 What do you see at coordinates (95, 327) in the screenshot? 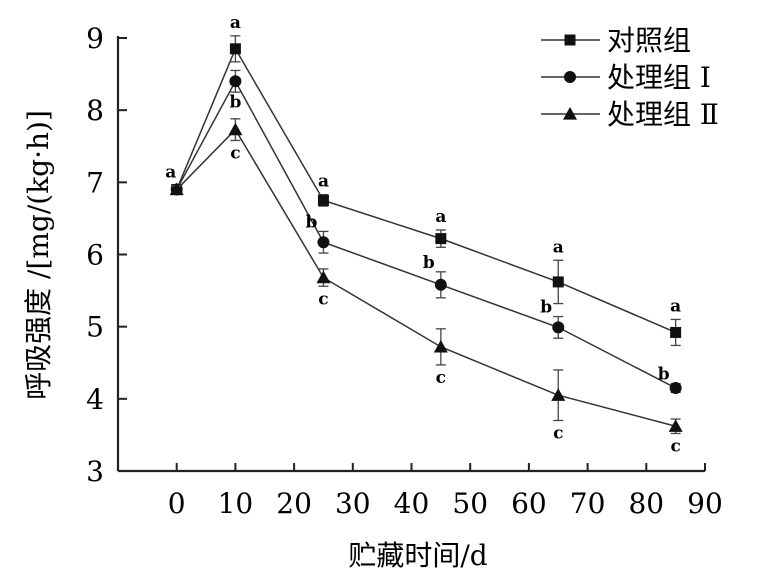
I see `y-tick-label-5: 5` at bounding box center [95, 327].